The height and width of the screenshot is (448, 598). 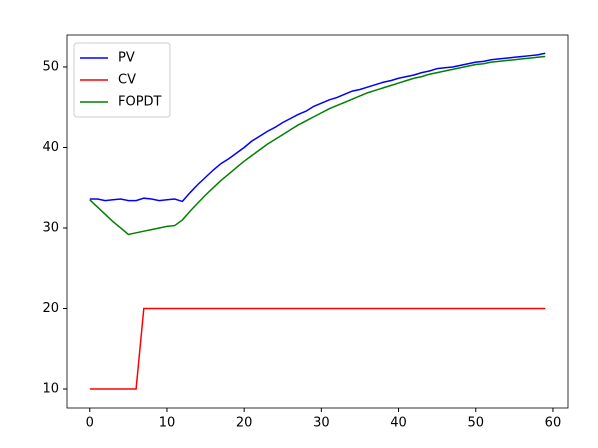 I want to click on legend-label: FOPDT, so click(x=140, y=102).